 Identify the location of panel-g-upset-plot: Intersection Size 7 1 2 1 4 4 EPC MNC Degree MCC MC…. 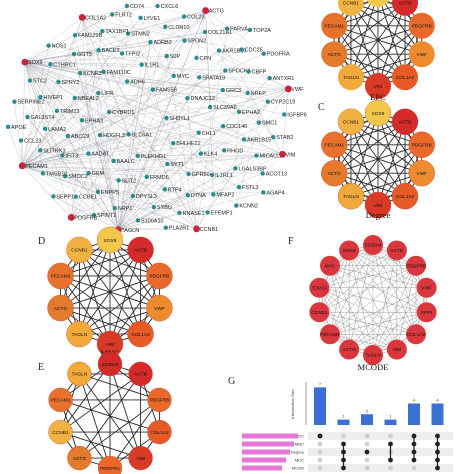
(347, 426).